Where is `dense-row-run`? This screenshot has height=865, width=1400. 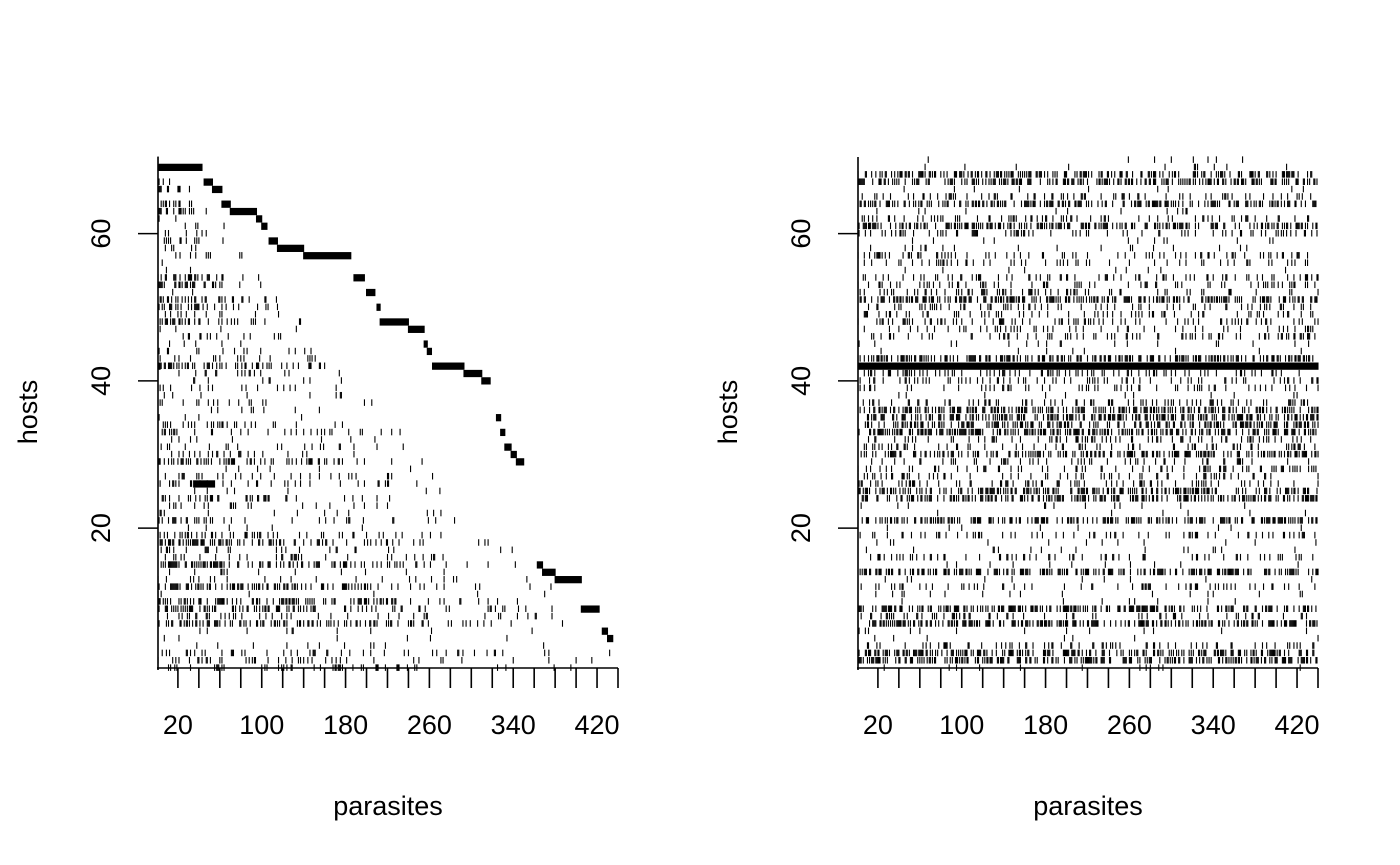 dense-row-run is located at coordinates (549, 572).